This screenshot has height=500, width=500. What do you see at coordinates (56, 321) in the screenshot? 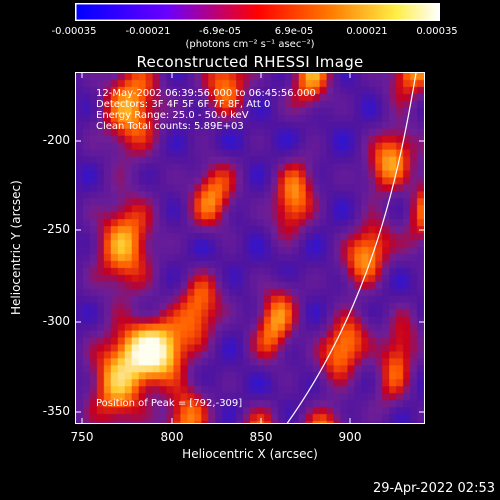
I see `y-tick-label: -300` at bounding box center [56, 321].